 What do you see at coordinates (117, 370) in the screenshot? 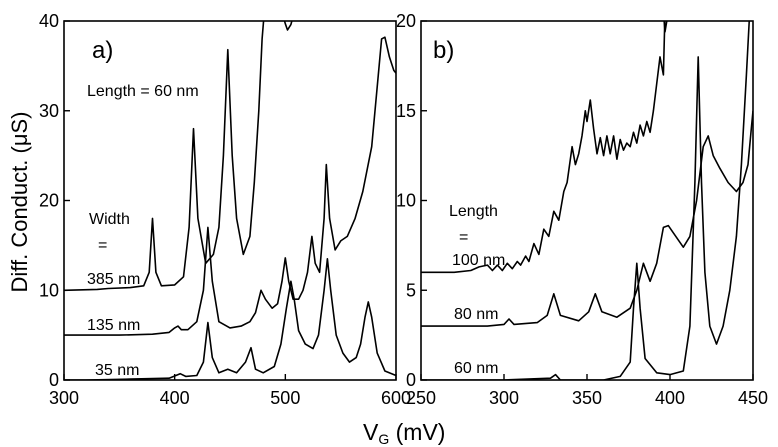
I see `series-label-35nm: 35 nm` at bounding box center [117, 370].